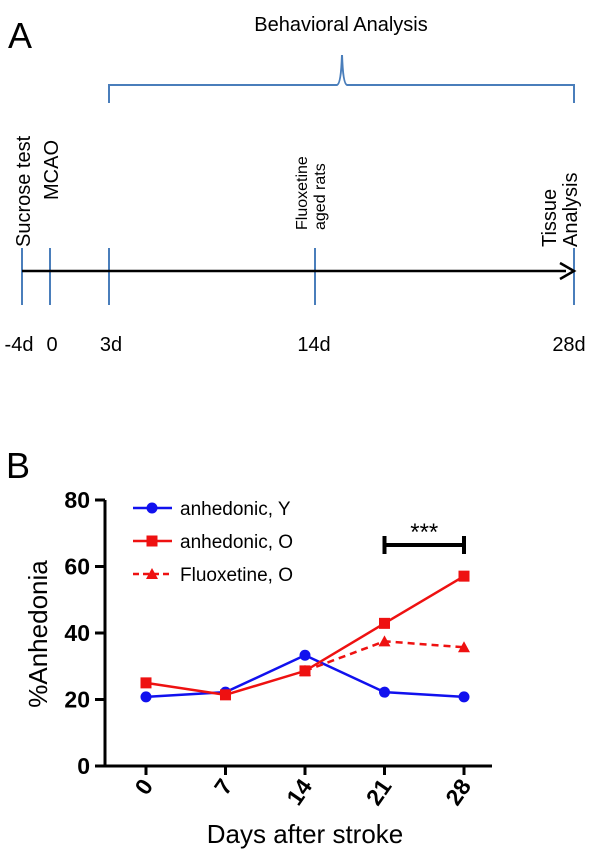  What do you see at coordinates (568, 271) in the screenshot?
I see `timeline-arrowhead` at bounding box center [568, 271].